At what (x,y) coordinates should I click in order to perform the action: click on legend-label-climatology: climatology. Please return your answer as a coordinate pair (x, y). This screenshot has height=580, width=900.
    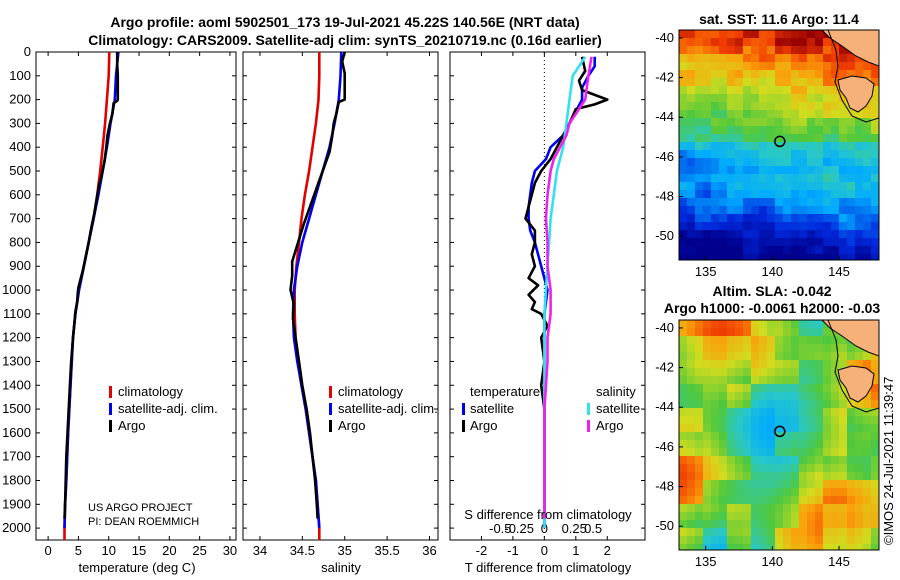
    Looking at the image, I should click on (151, 391).